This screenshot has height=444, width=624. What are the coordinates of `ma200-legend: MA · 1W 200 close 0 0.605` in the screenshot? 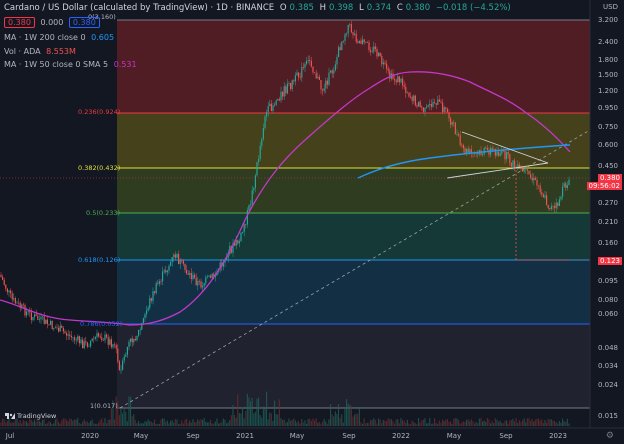 It's located at (60, 37).